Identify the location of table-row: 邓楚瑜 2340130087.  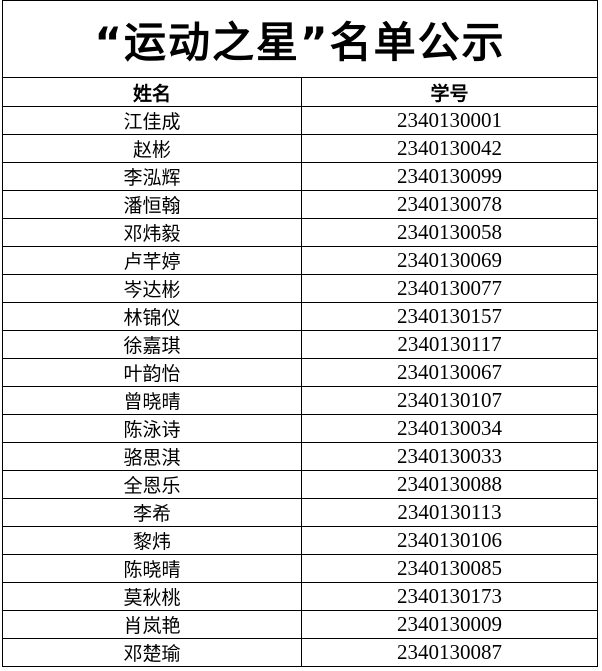
(300, 652).